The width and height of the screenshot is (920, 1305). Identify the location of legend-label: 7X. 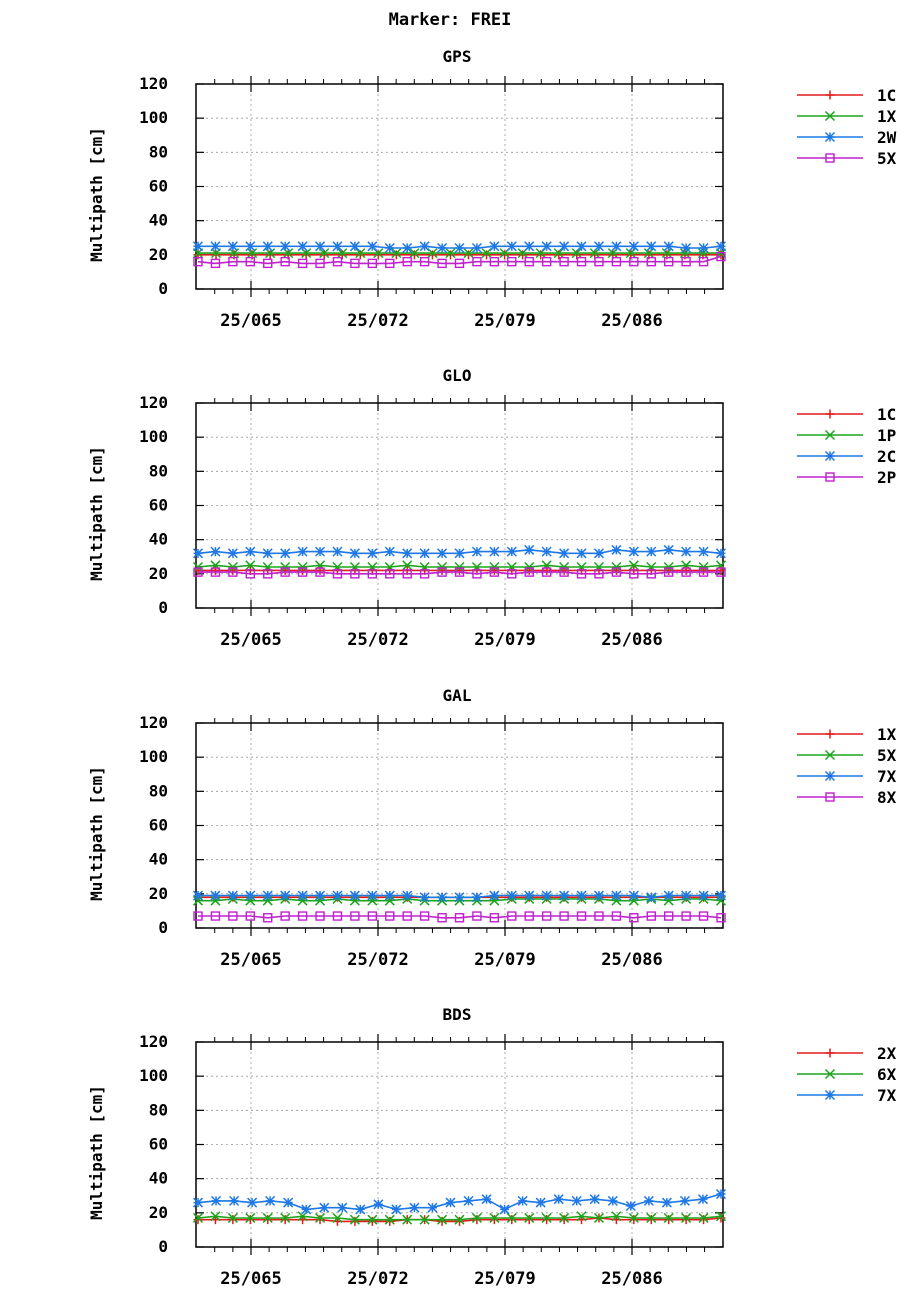
(887, 1095).